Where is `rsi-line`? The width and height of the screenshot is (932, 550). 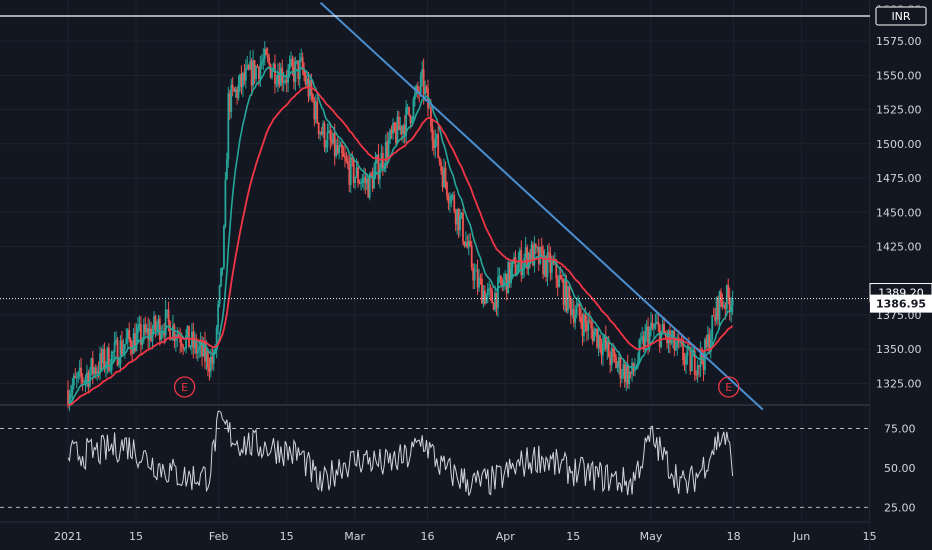
rsi-line is located at coordinates (400, 453).